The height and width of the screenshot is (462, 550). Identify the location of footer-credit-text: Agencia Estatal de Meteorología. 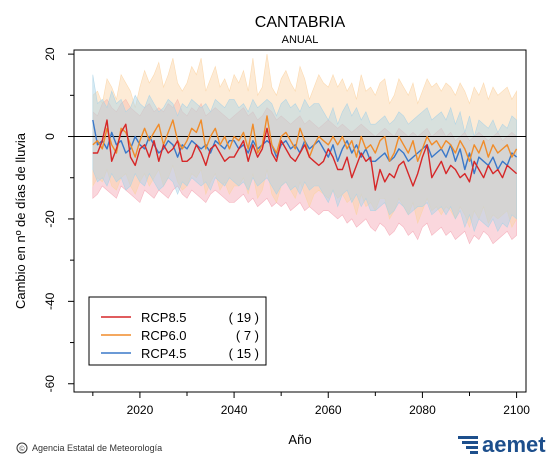
(97, 448).